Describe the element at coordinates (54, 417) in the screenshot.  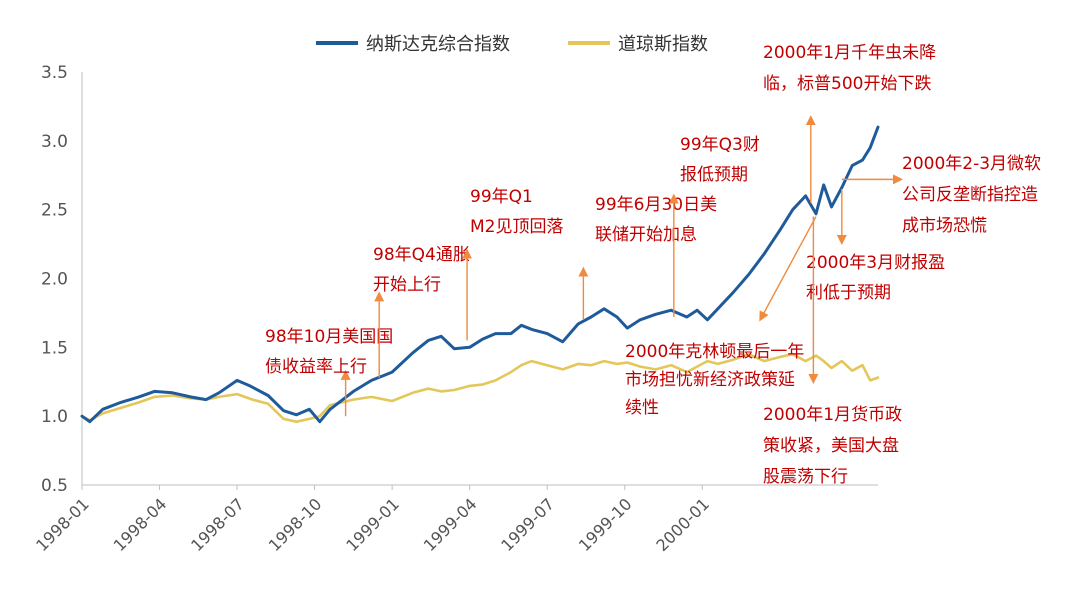
I see `y-tick-label: 1.0` at that location.